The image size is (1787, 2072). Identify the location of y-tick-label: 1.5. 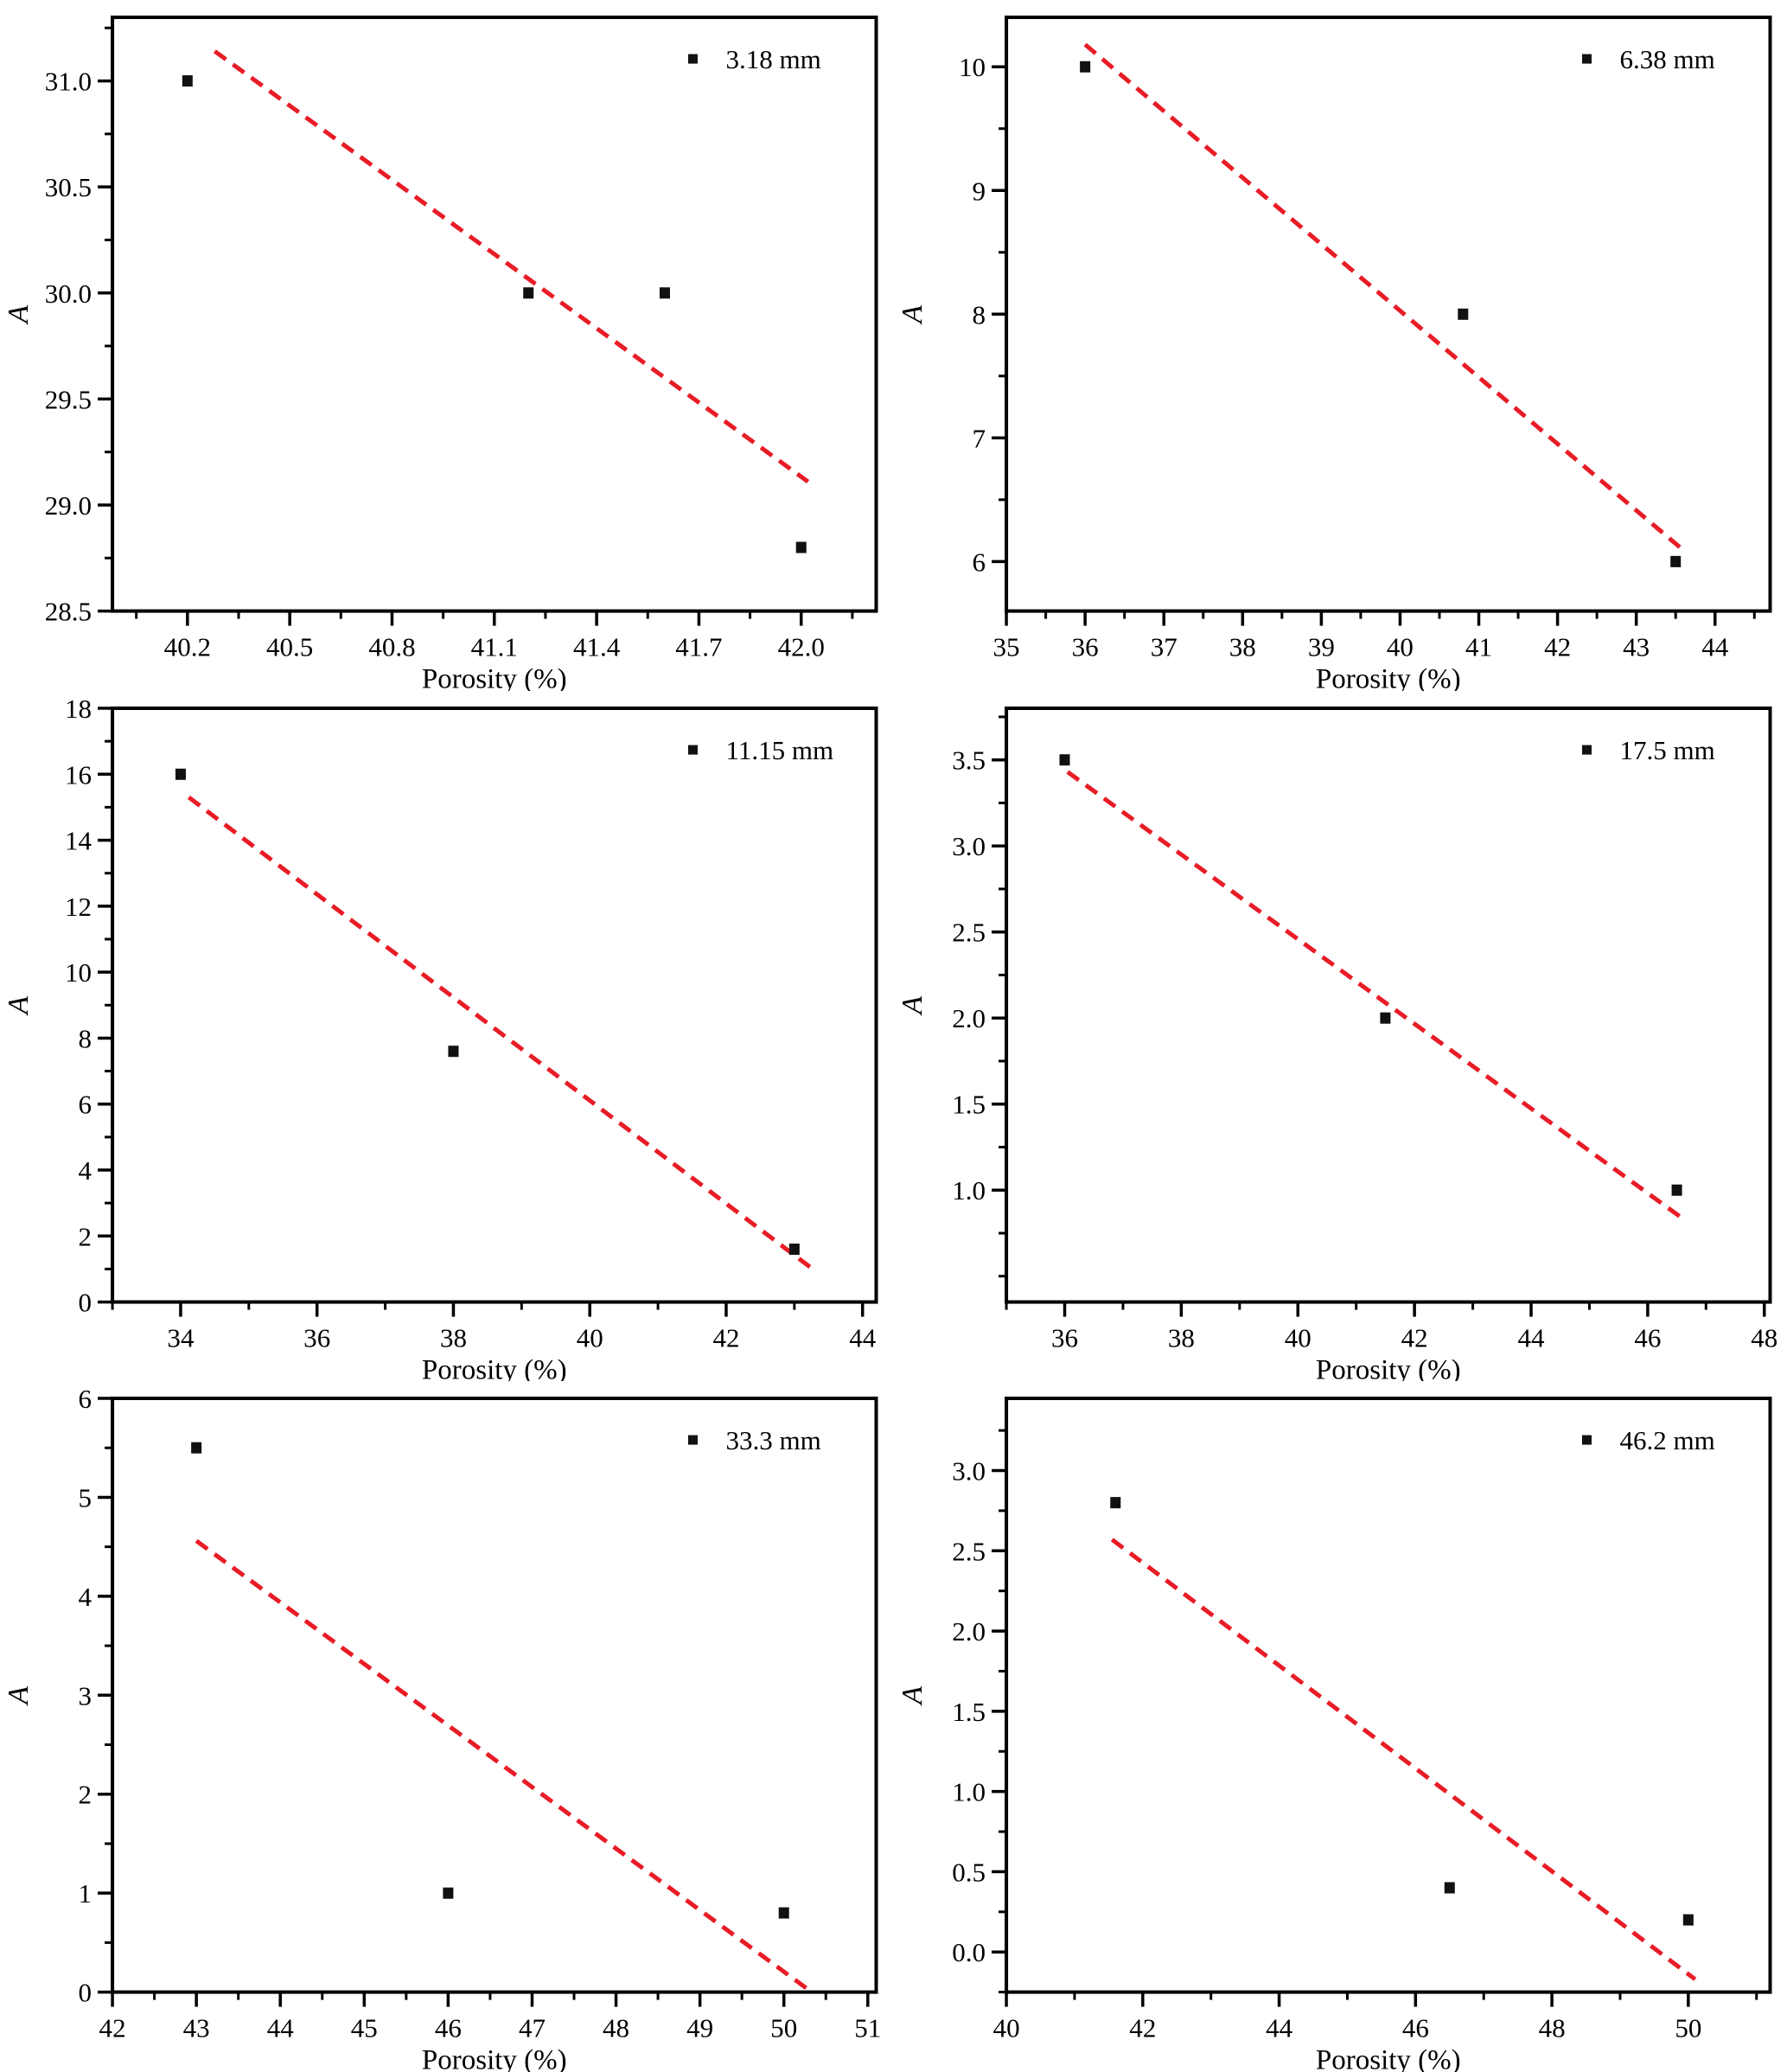
(969, 1104).